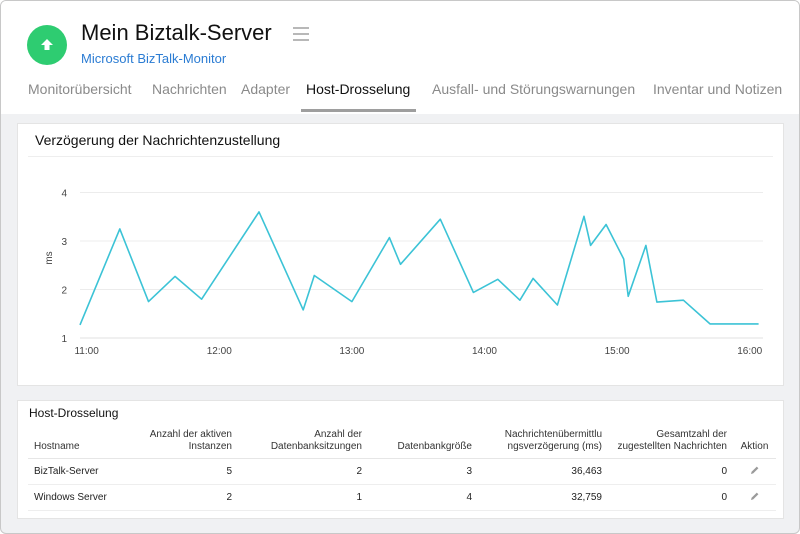 The height and width of the screenshot is (534, 800). I want to click on x-tick-label: 16:00, so click(749, 351).